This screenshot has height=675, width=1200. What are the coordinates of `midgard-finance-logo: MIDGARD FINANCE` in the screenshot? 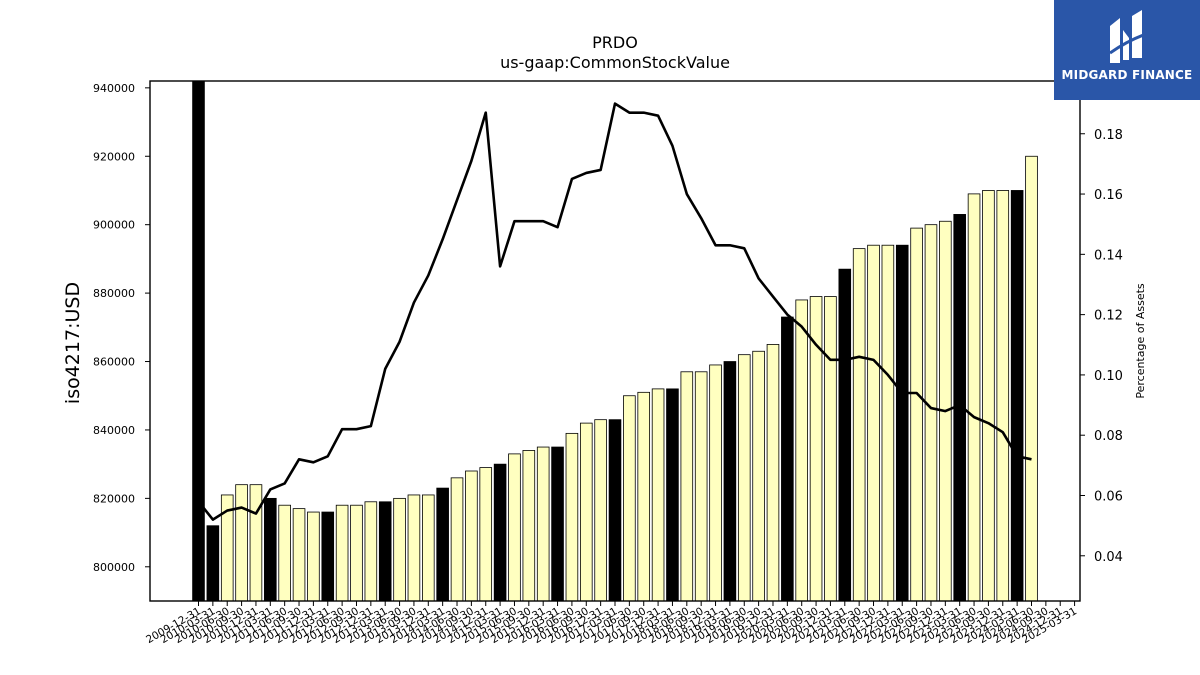 It's located at (1127, 50).